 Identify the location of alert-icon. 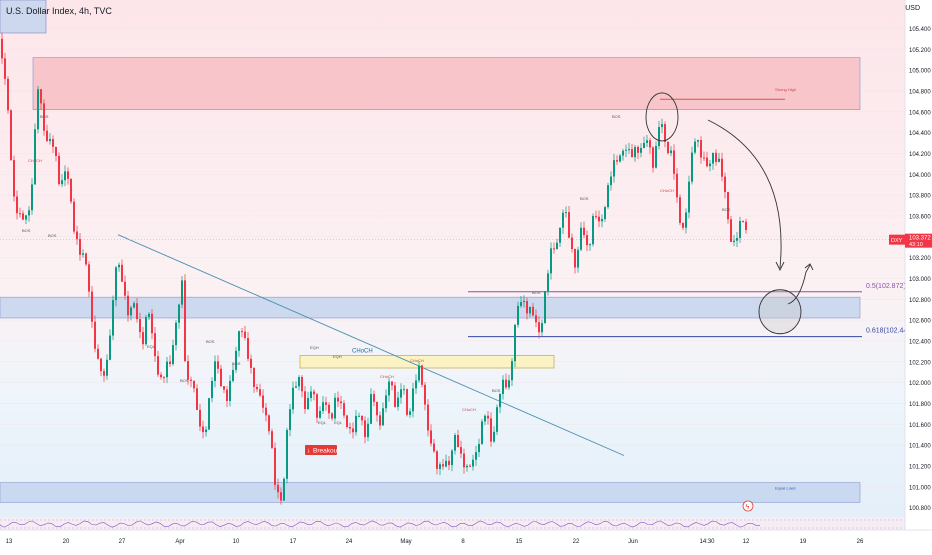
(748, 506).